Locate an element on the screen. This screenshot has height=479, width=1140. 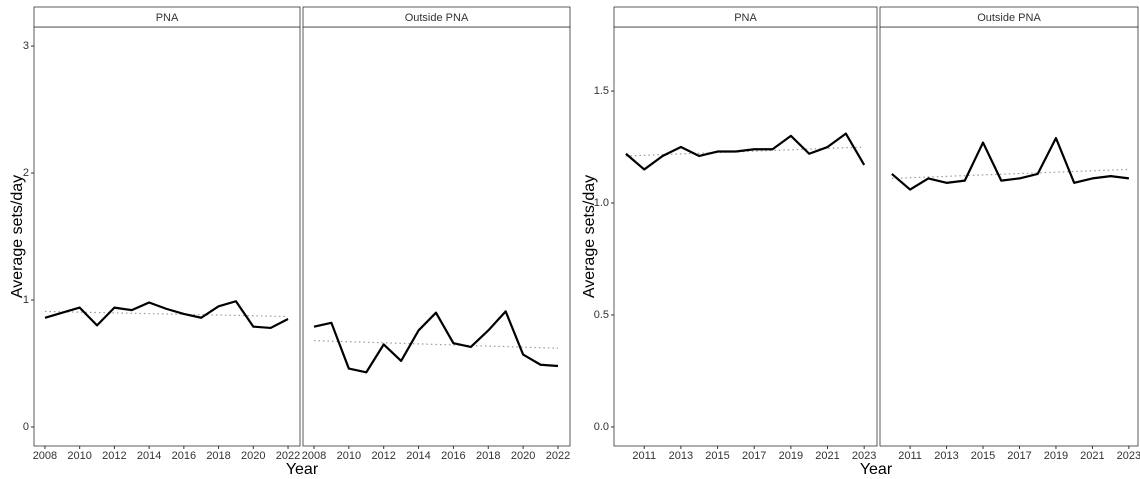
y-tick-label: 0.5 is located at coordinates (601, 315).